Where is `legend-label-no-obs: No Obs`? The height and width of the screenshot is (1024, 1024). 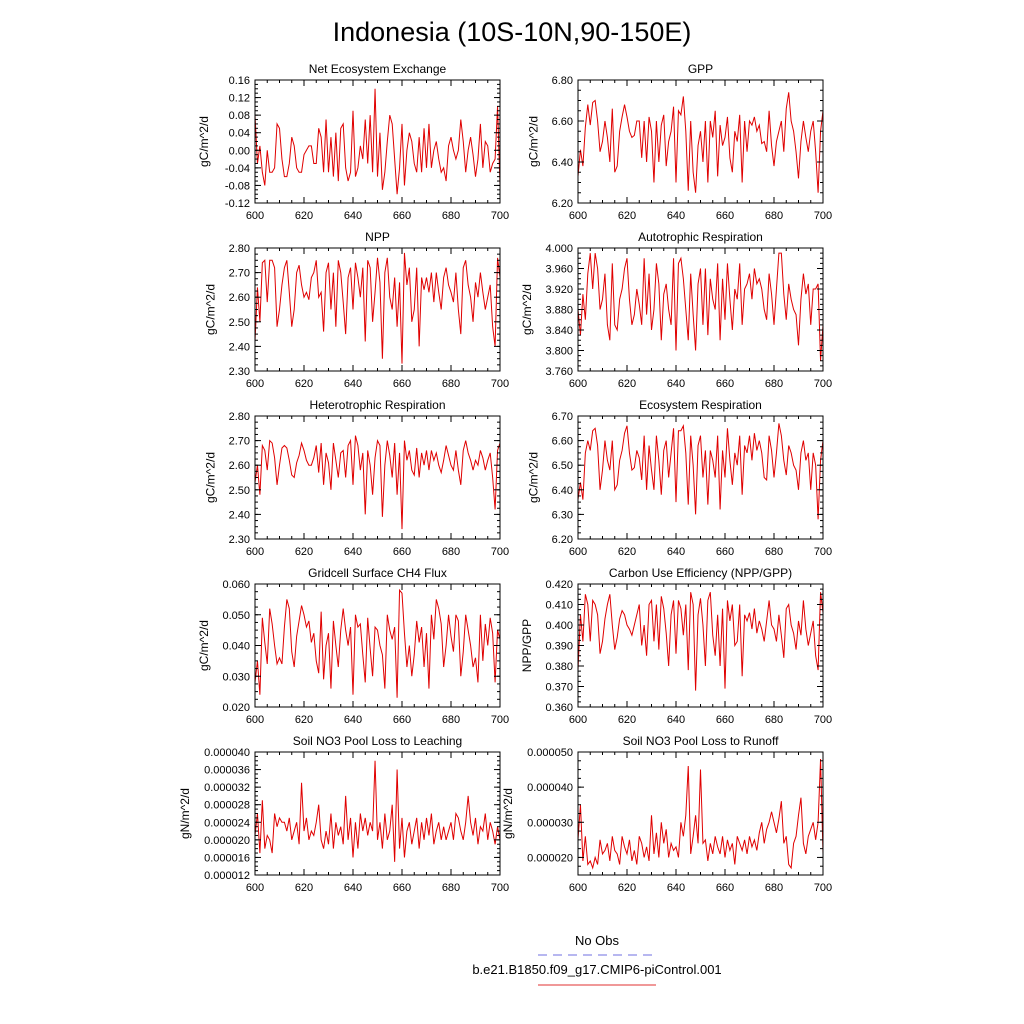 legend-label-no-obs: No Obs is located at coordinates (597, 940).